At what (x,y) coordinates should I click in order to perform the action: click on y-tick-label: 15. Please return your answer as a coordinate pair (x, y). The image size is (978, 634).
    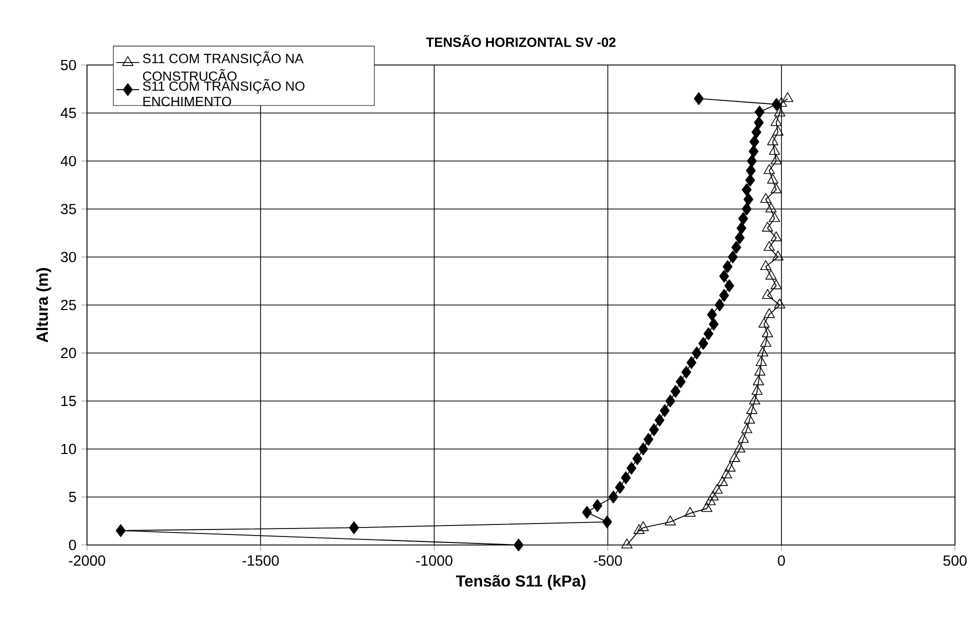
    Looking at the image, I should click on (68, 401).